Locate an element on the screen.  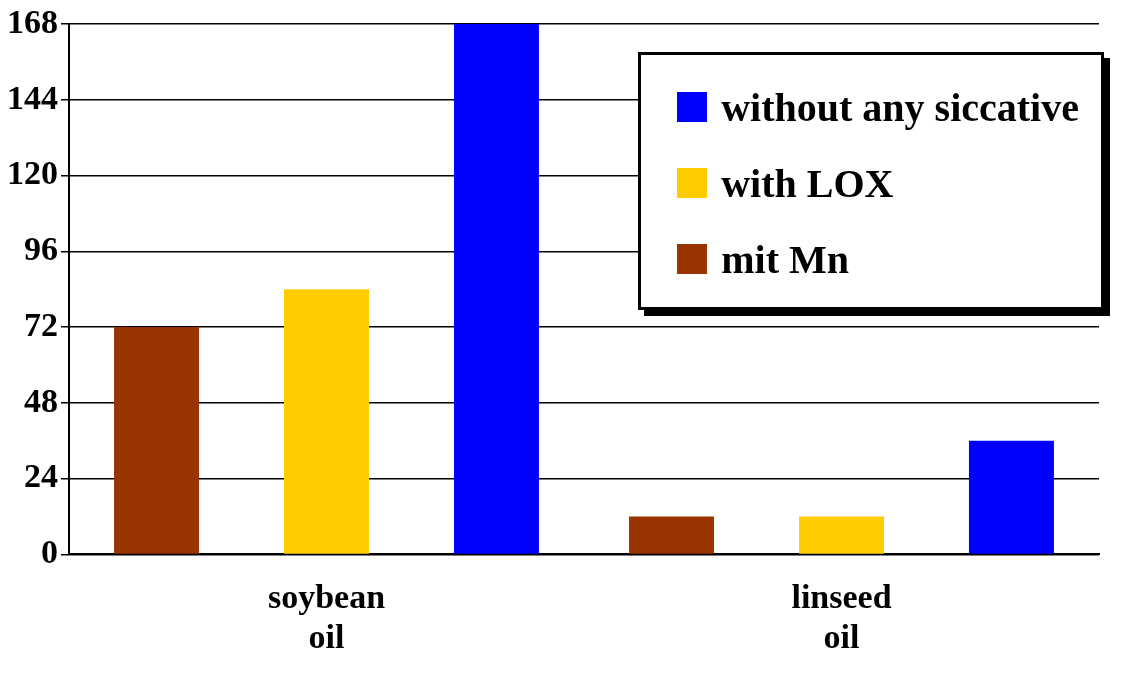
legend-label: without any siccative is located at coordinates (900, 107).